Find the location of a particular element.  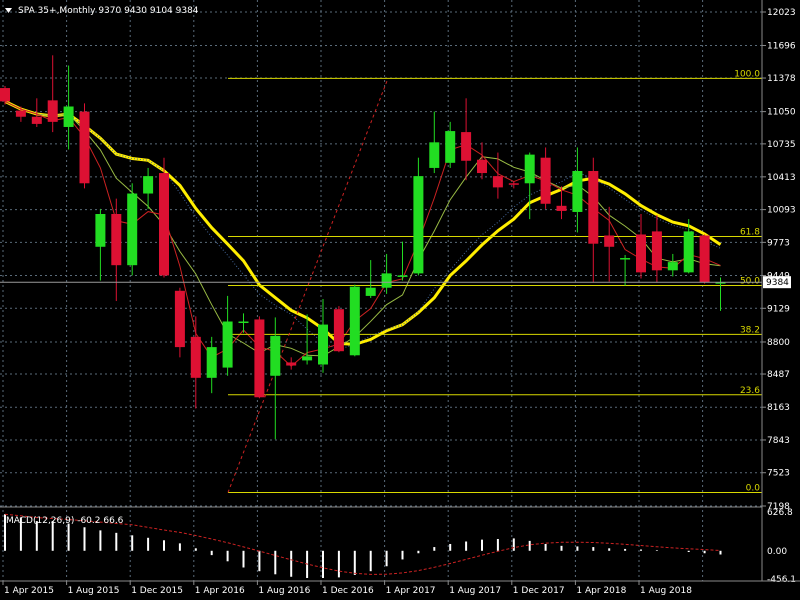

time-tick-label: 1 Dec 2016 is located at coordinates (348, 591).